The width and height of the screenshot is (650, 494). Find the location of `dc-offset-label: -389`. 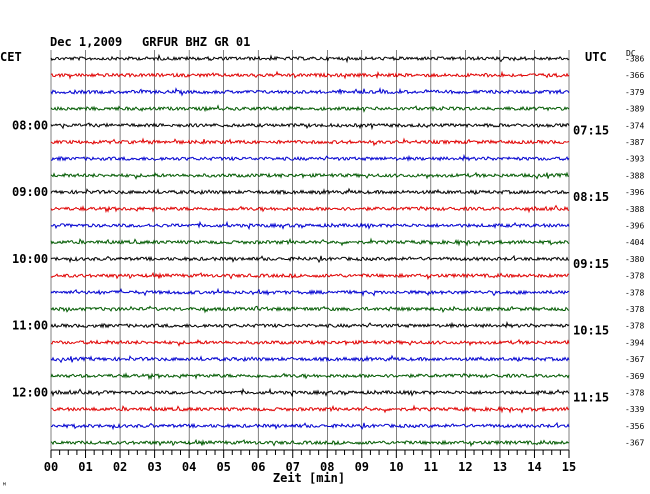

dc-offset-label: -389 is located at coordinates (634, 109).